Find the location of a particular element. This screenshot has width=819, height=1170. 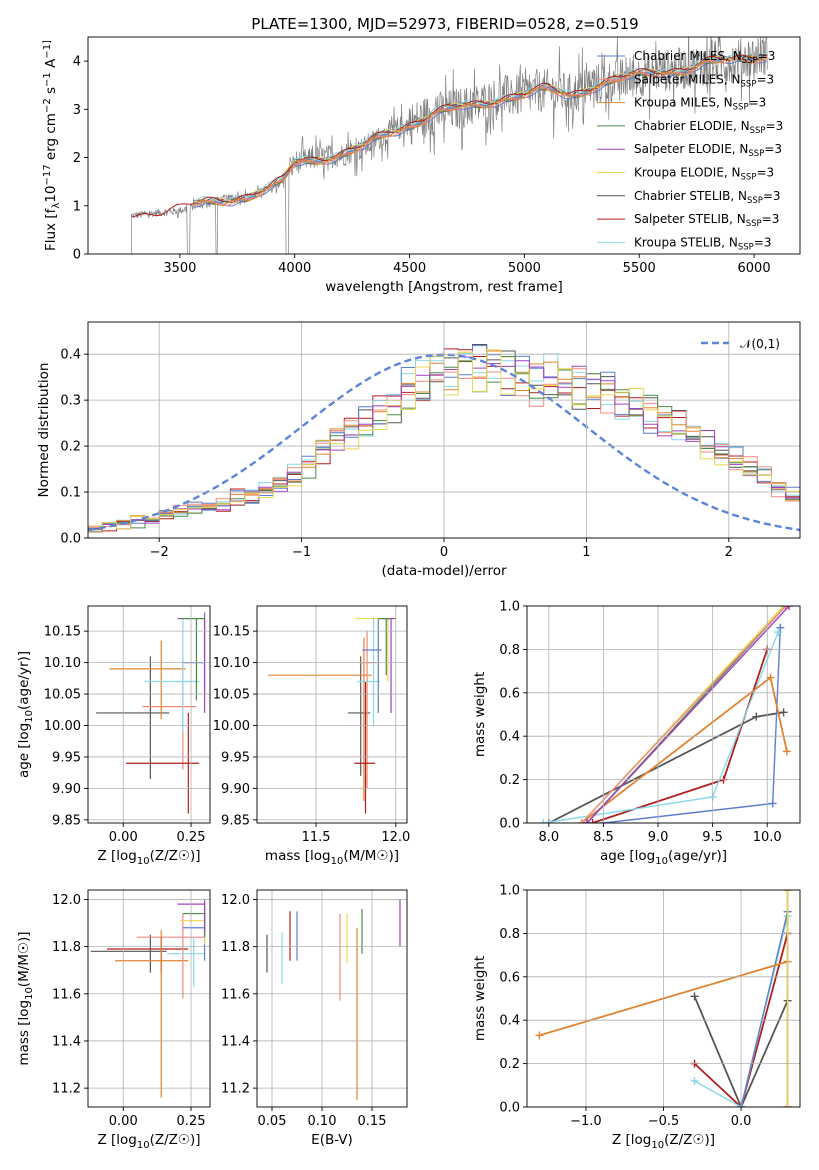

y-tick-label: 11.4 is located at coordinates (235, 1041).